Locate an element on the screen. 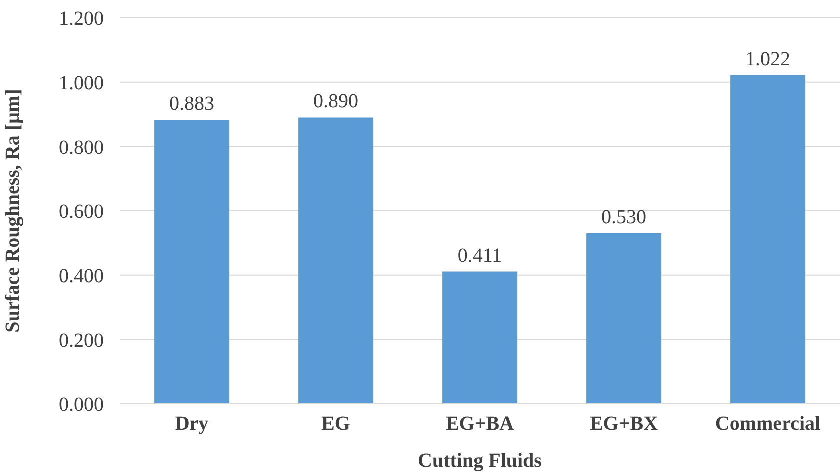 The width and height of the screenshot is (840, 473). x-tick-label: EG+BA is located at coordinates (480, 424).